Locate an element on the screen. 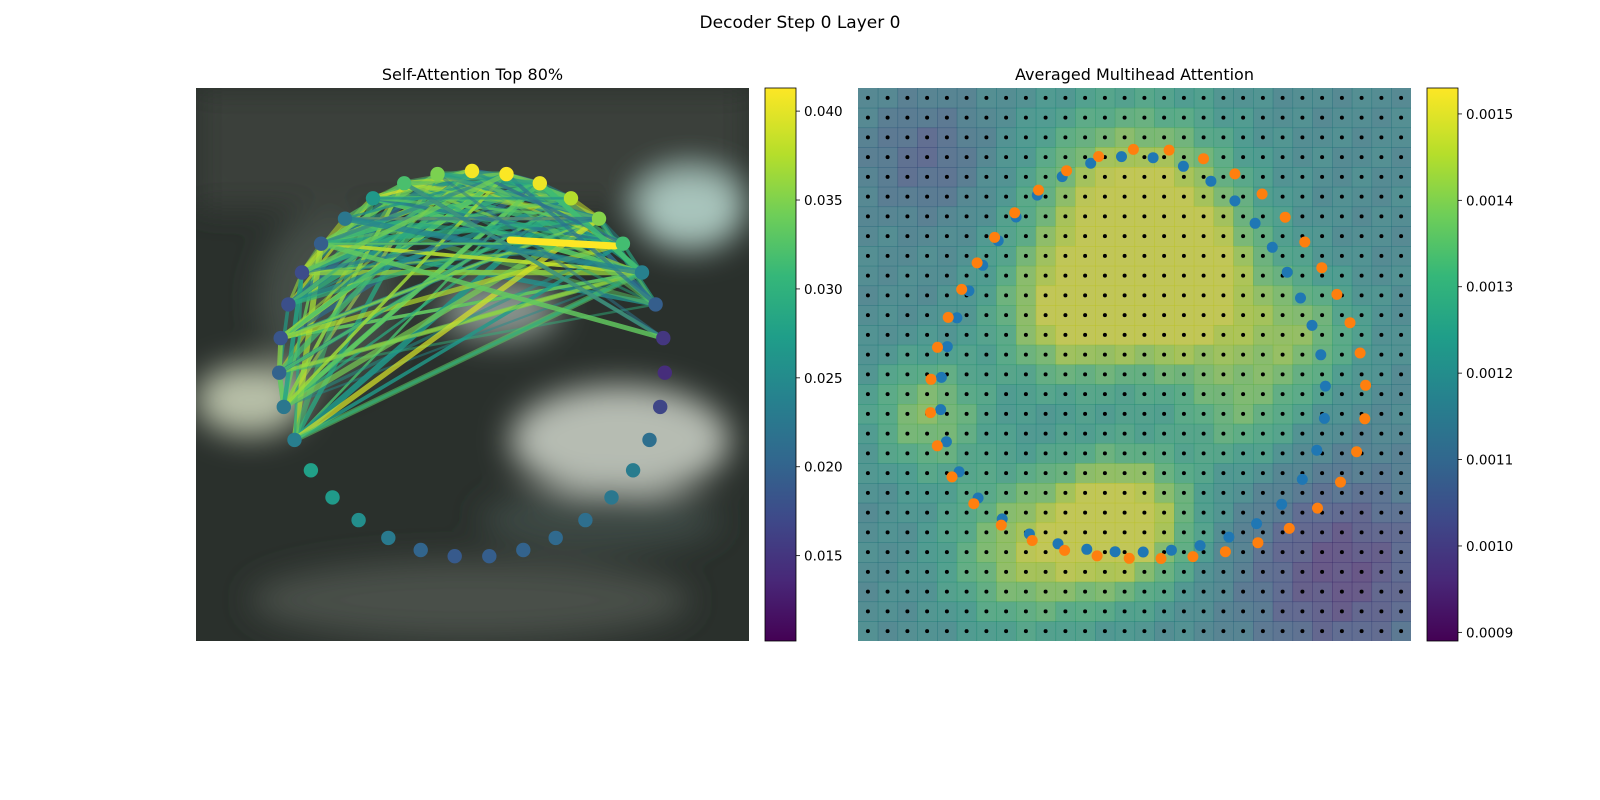  right-panel-title: Averaged Multihead Attention is located at coordinates (1134, 74).